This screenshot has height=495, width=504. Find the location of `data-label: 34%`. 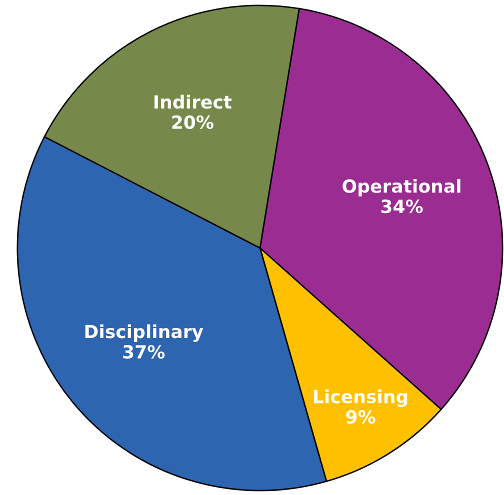

data-label: 34% is located at coordinates (402, 206).